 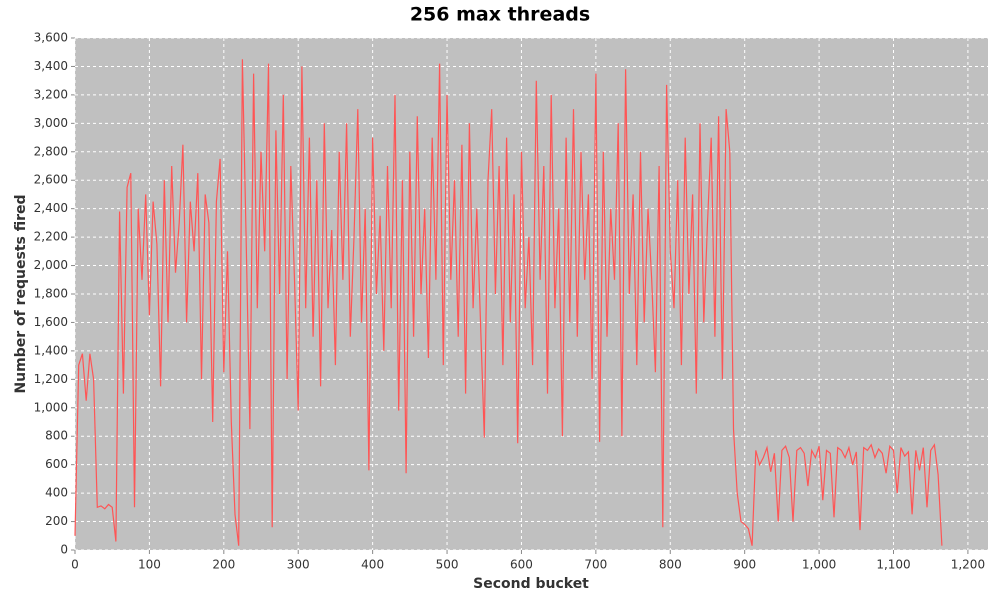 I want to click on x-tick-label: 1,100, so click(x=893, y=565).